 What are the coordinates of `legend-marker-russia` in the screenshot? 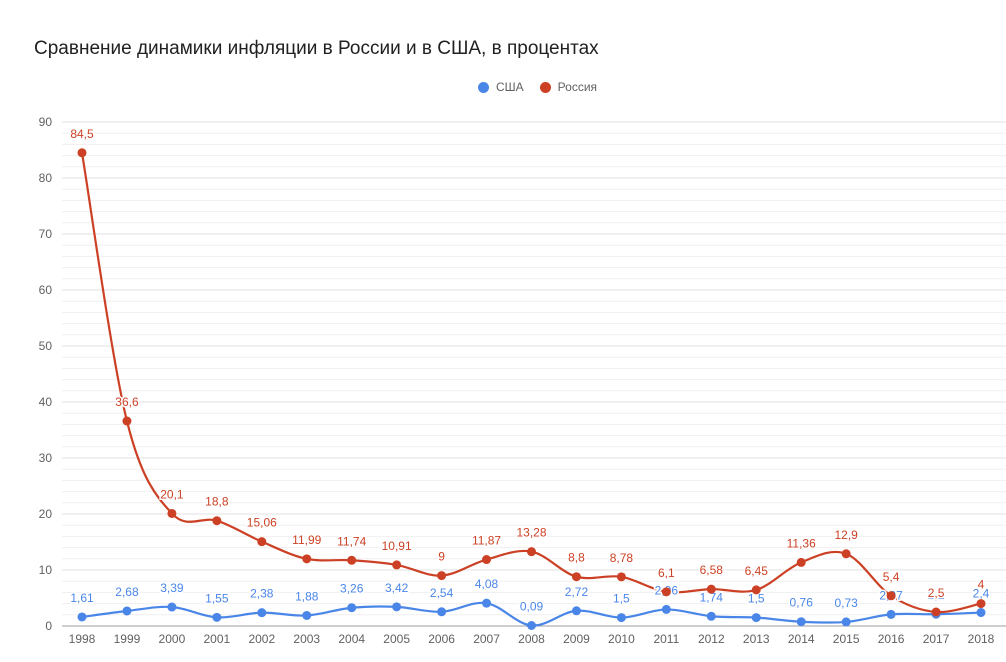 It's located at (545, 87).